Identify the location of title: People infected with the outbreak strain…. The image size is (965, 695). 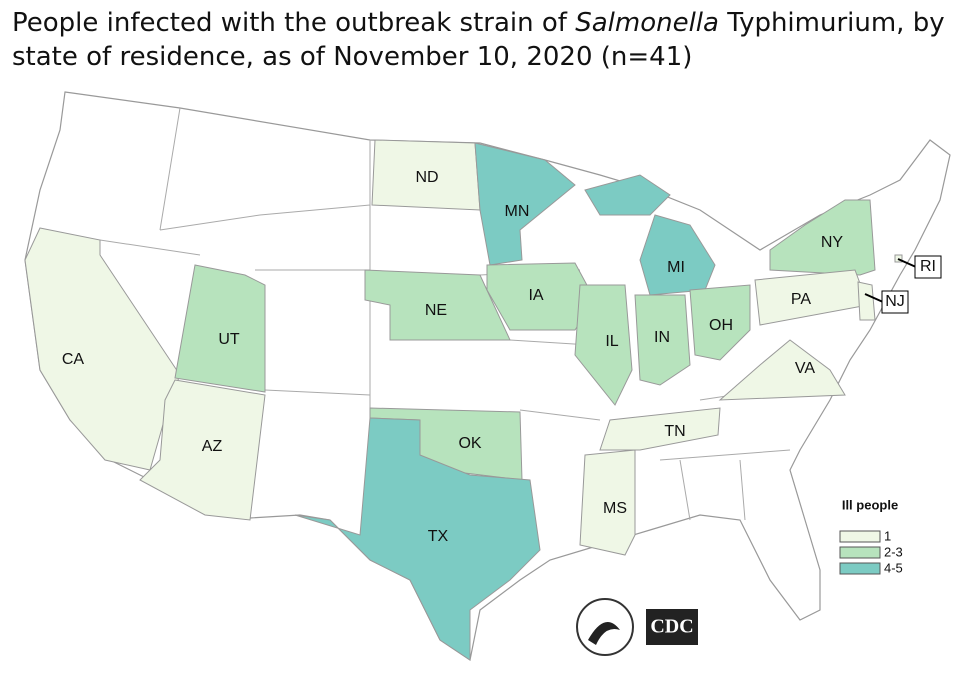
(482, 40).